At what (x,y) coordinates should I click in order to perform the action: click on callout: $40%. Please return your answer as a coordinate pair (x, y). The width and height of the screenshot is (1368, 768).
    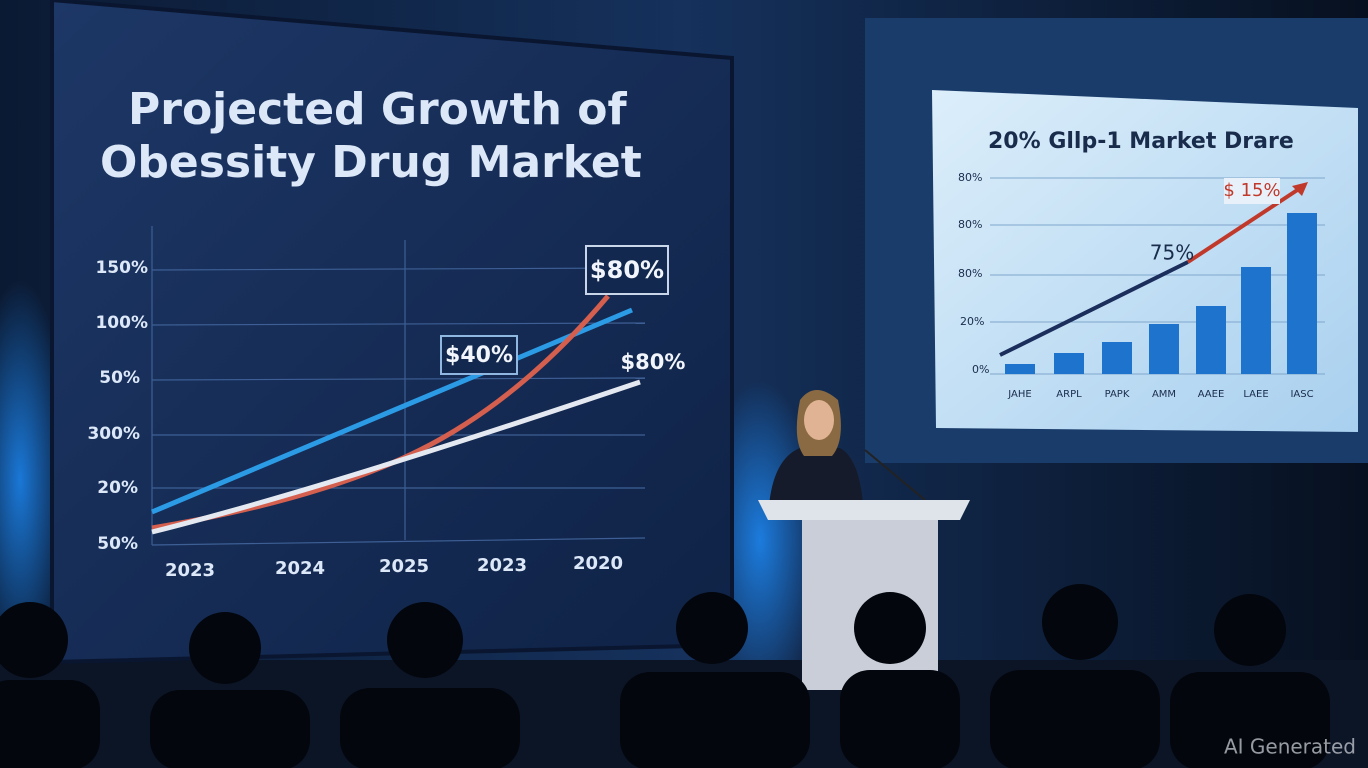
    Looking at the image, I should click on (479, 355).